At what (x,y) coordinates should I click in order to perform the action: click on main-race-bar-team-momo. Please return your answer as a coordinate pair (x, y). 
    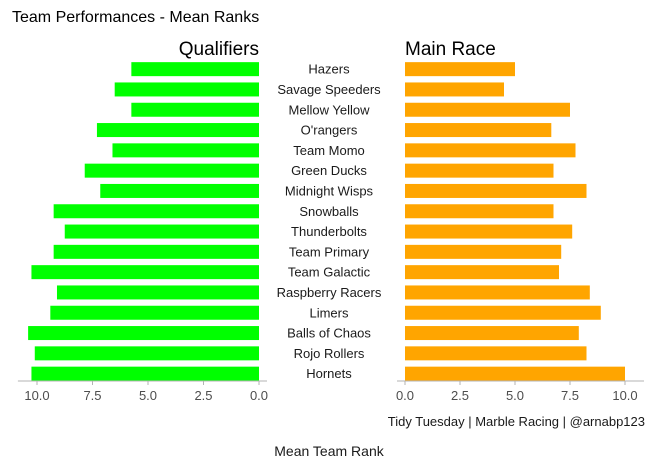
    Looking at the image, I should click on (490, 150).